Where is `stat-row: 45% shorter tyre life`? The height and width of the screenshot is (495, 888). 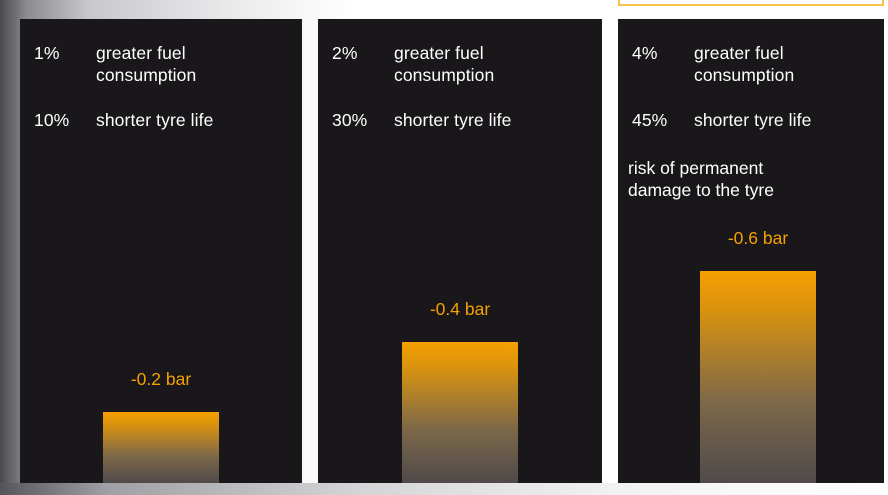 stat-row: 45% shorter tyre life is located at coordinates (721, 120).